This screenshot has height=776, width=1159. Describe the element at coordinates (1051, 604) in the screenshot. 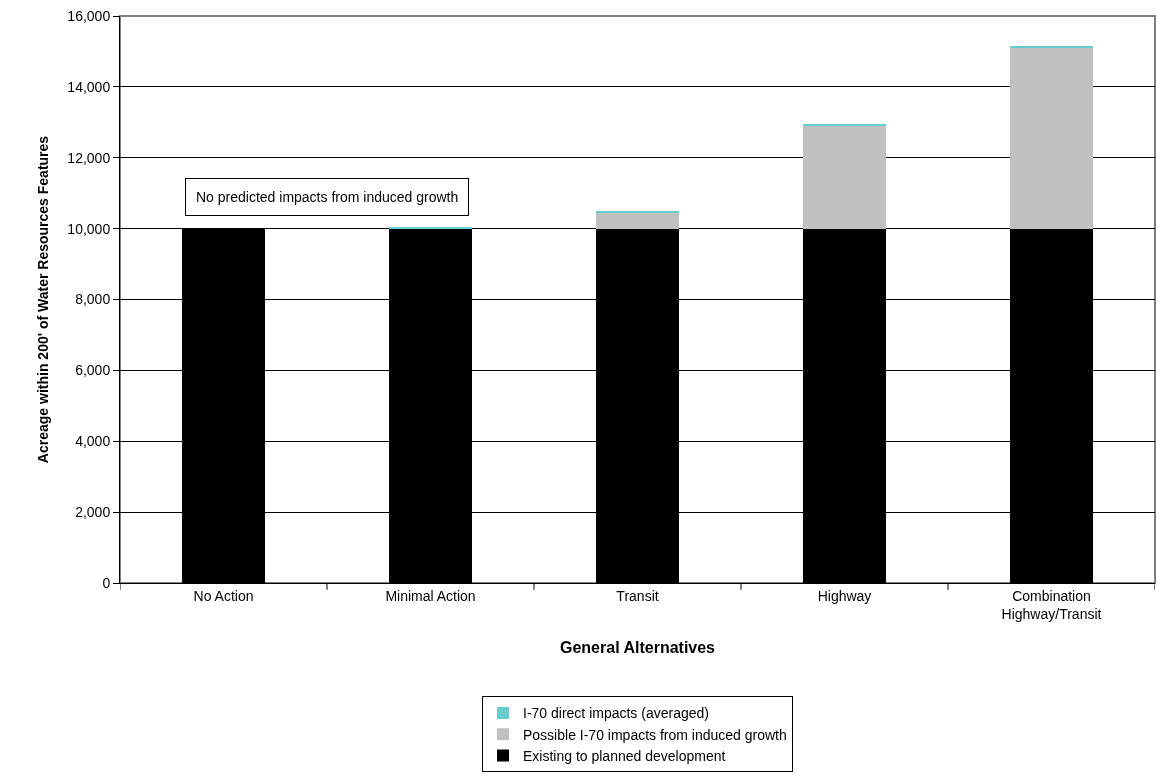

I see `x-tick-label: Combination Highway/Transit` at that location.